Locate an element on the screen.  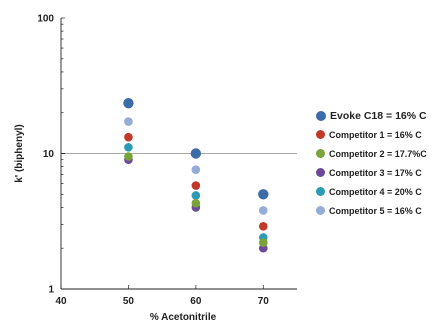
x-axis-title: % Acetonitrile is located at coordinates (183, 317).